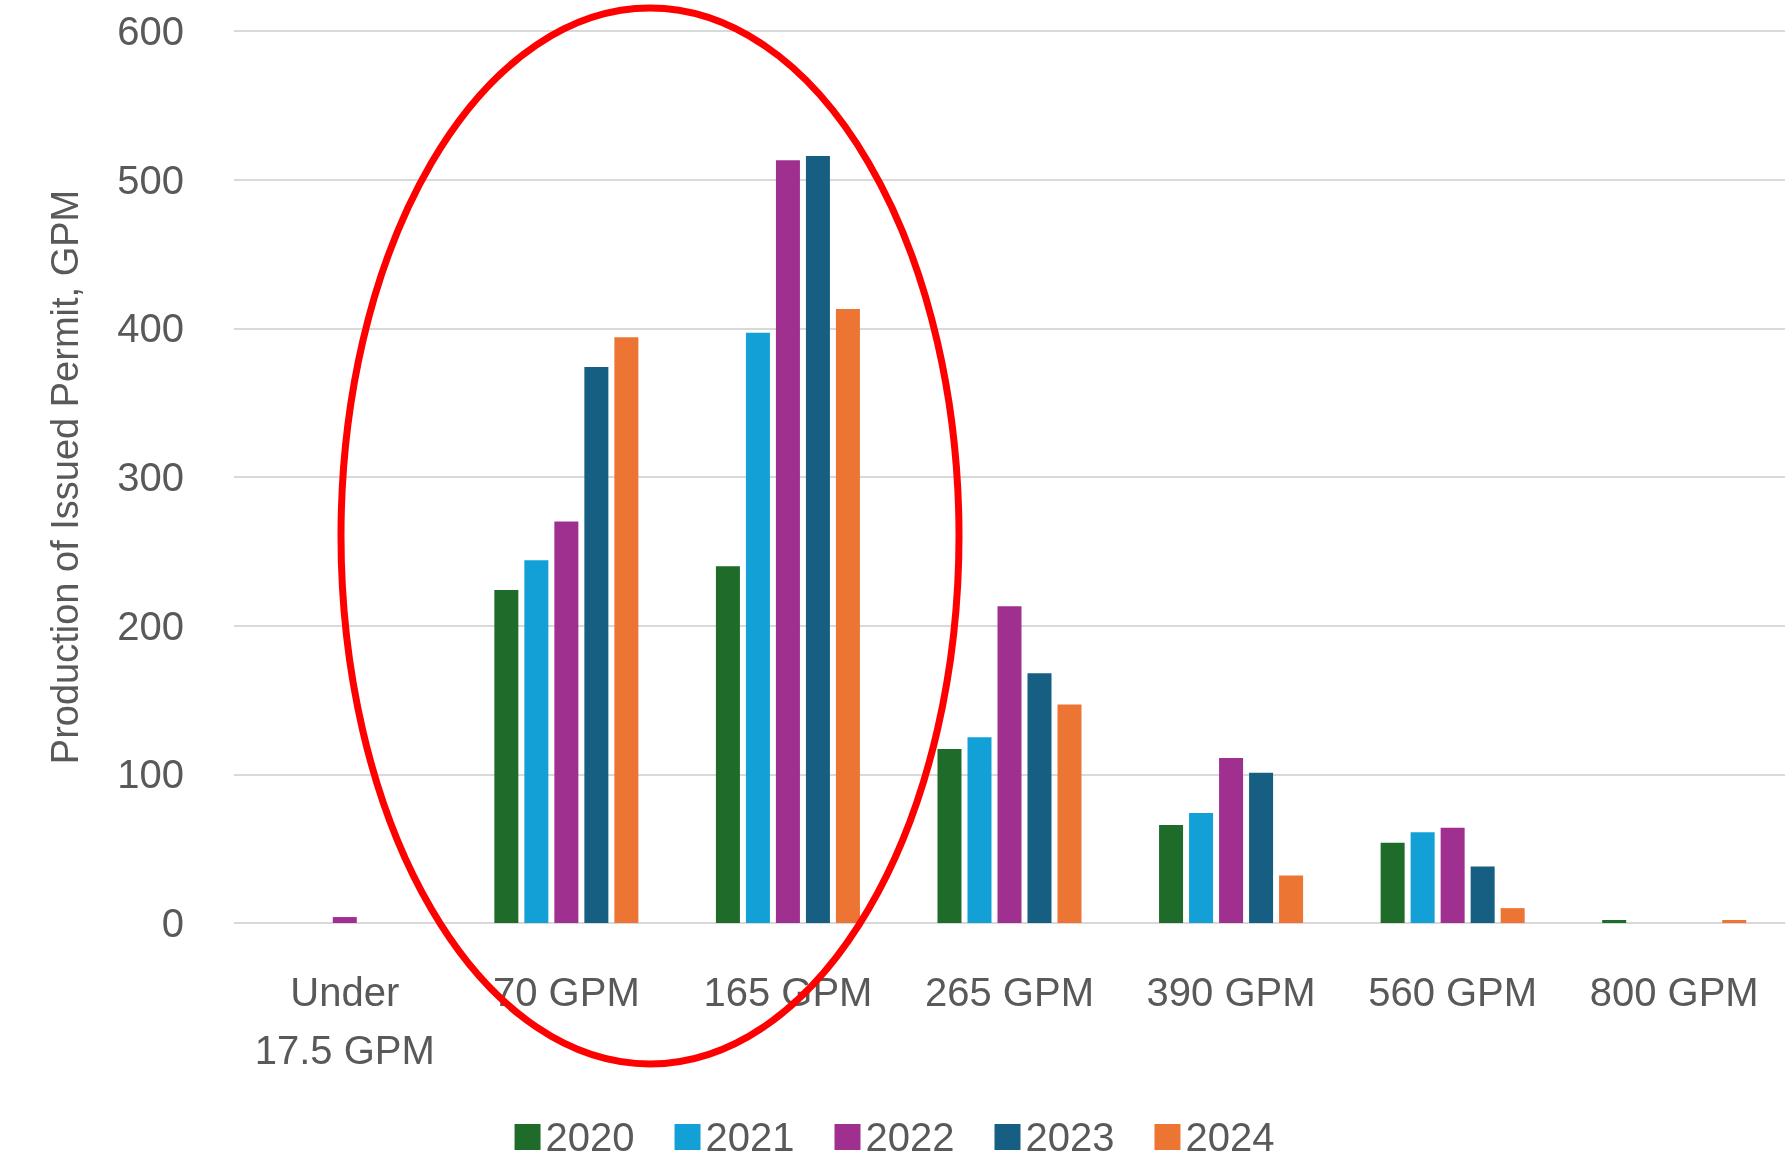  I want to click on legend-label: 2022, so click(910, 1137).